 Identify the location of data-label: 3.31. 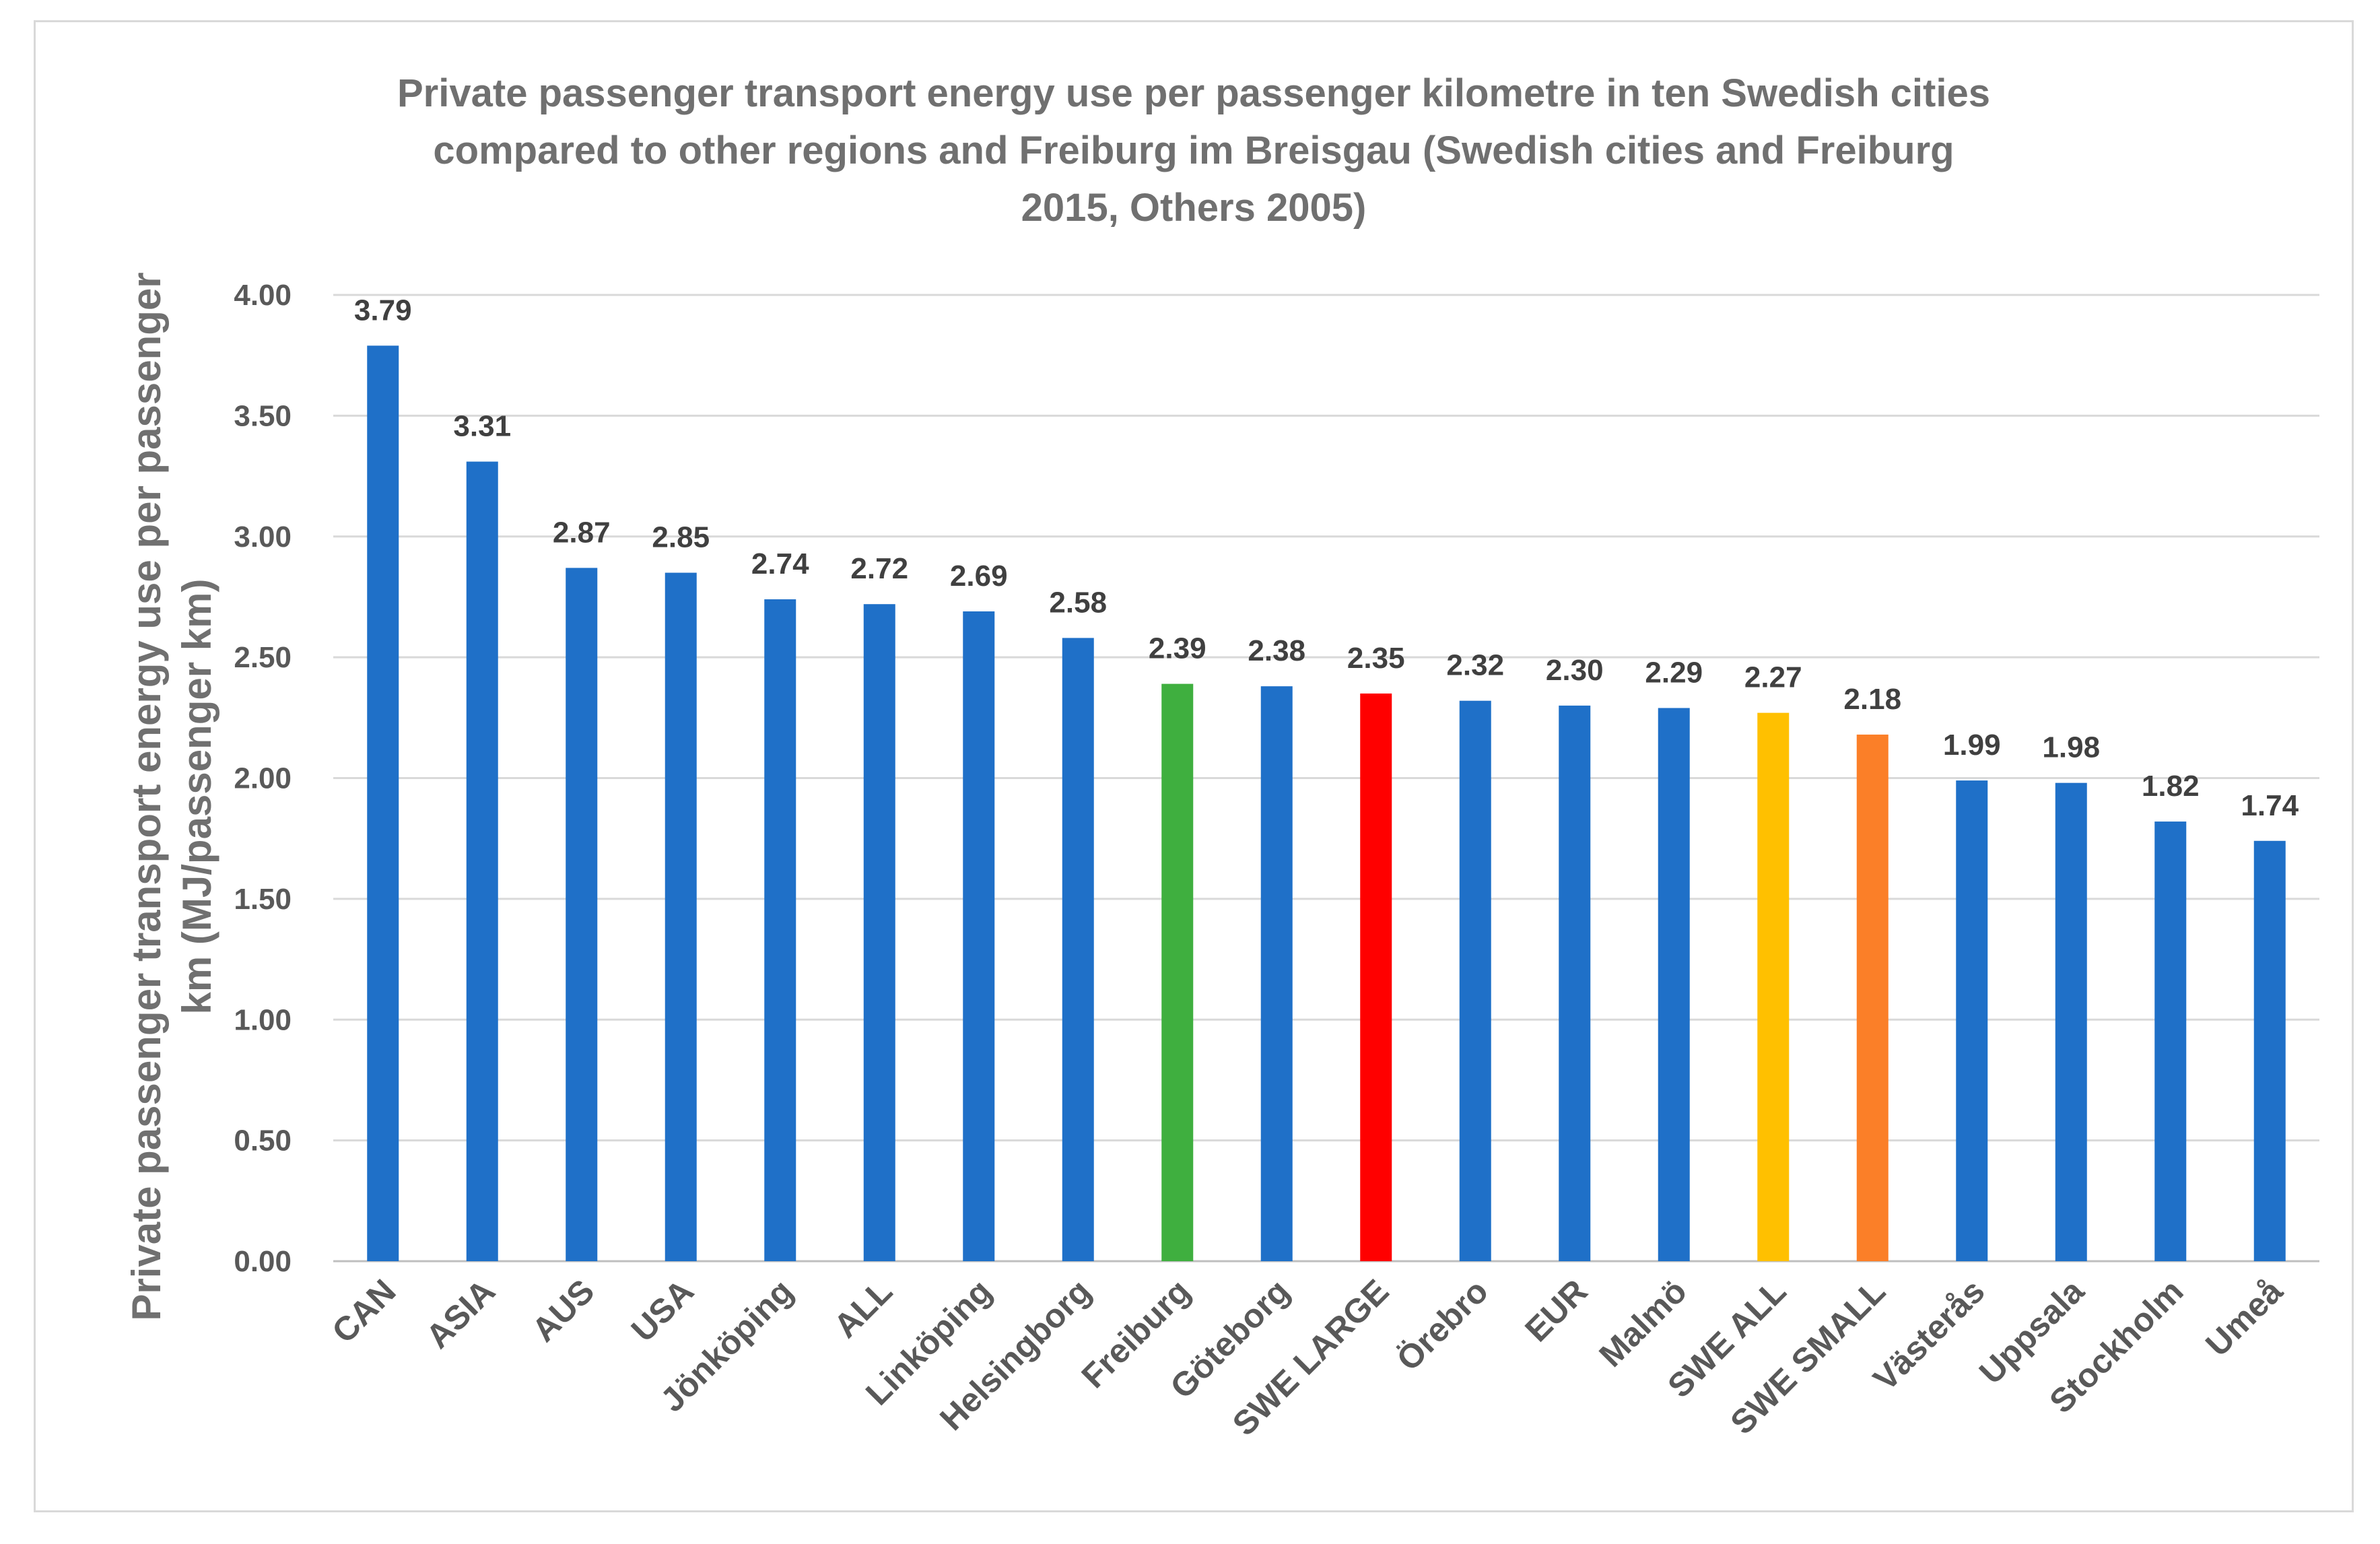
(482, 426).